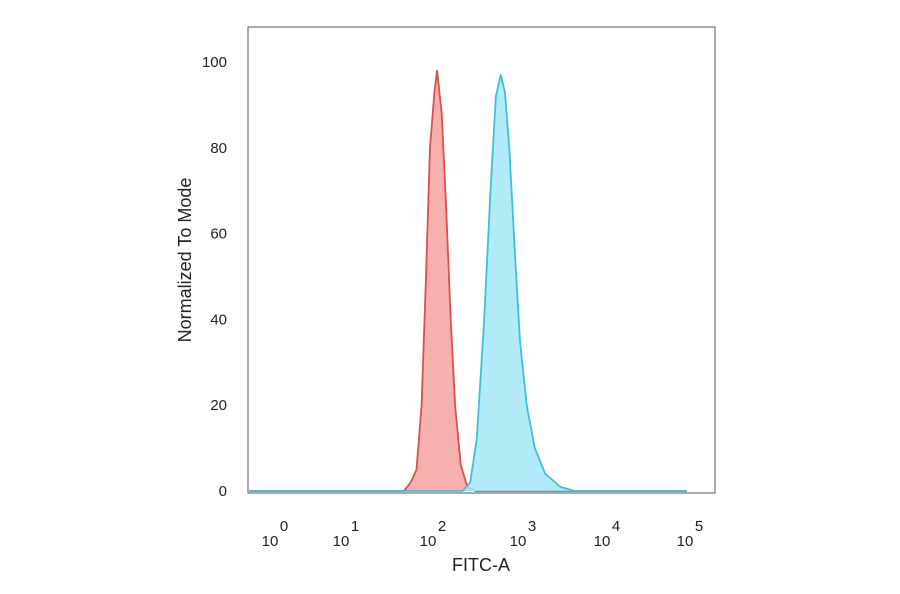  What do you see at coordinates (218, 405) in the screenshot?
I see `y-tick-label: 20` at bounding box center [218, 405].